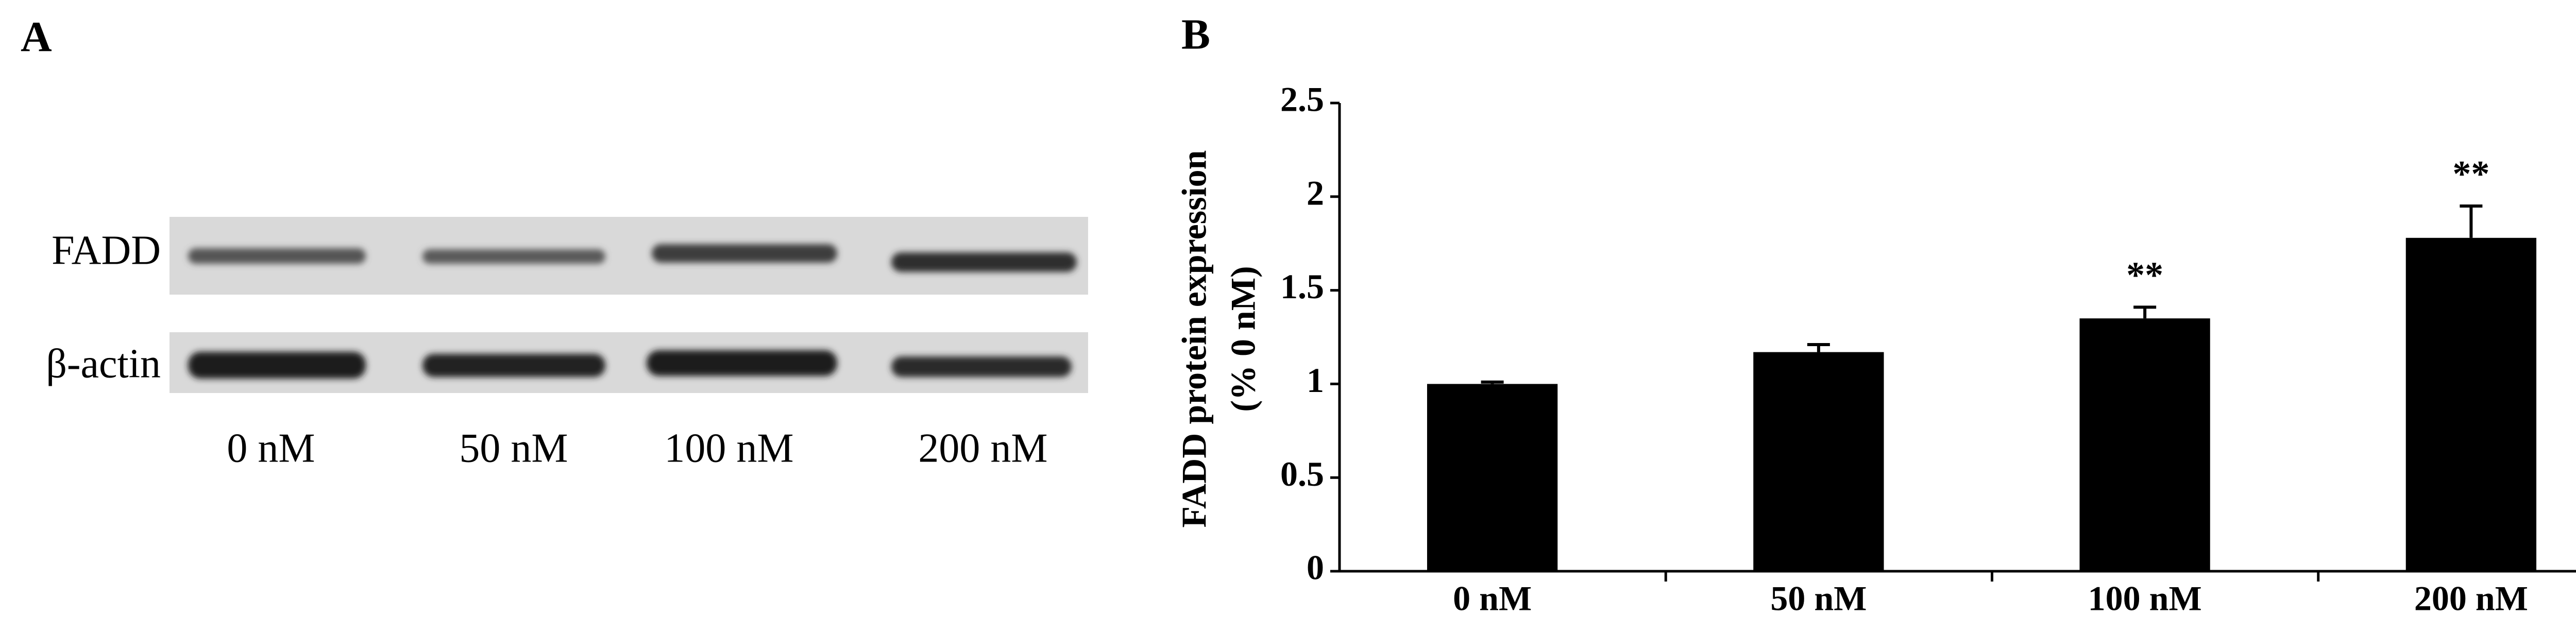 The height and width of the screenshot is (632, 2576). What do you see at coordinates (1302, 99) in the screenshot?
I see `y-tick-label: 2.5` at bounding box center [1302, 99].